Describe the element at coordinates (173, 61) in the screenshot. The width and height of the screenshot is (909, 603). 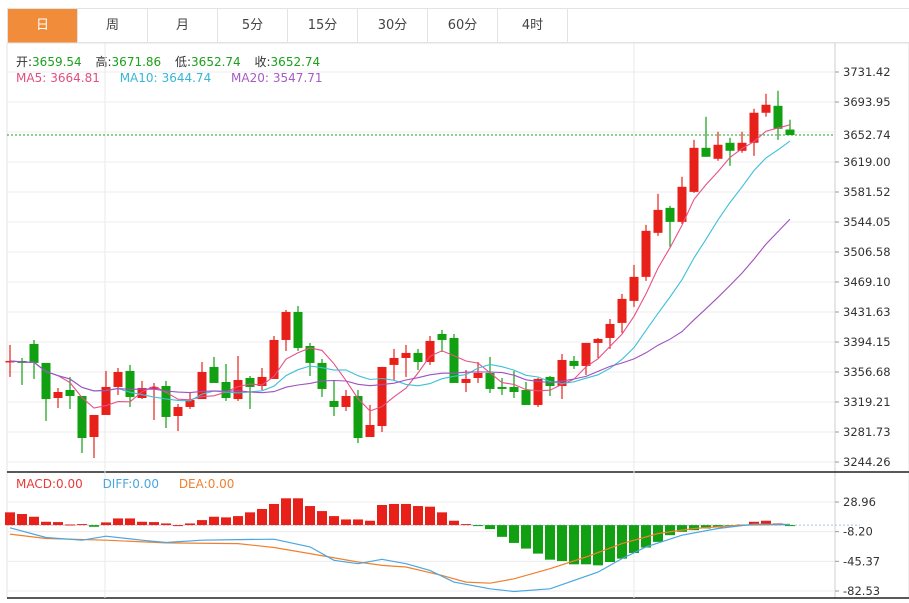
I see `ohlc-readout: 开:3659.54 高:3671.86 低:3652.74 收:3652.74` at that location.